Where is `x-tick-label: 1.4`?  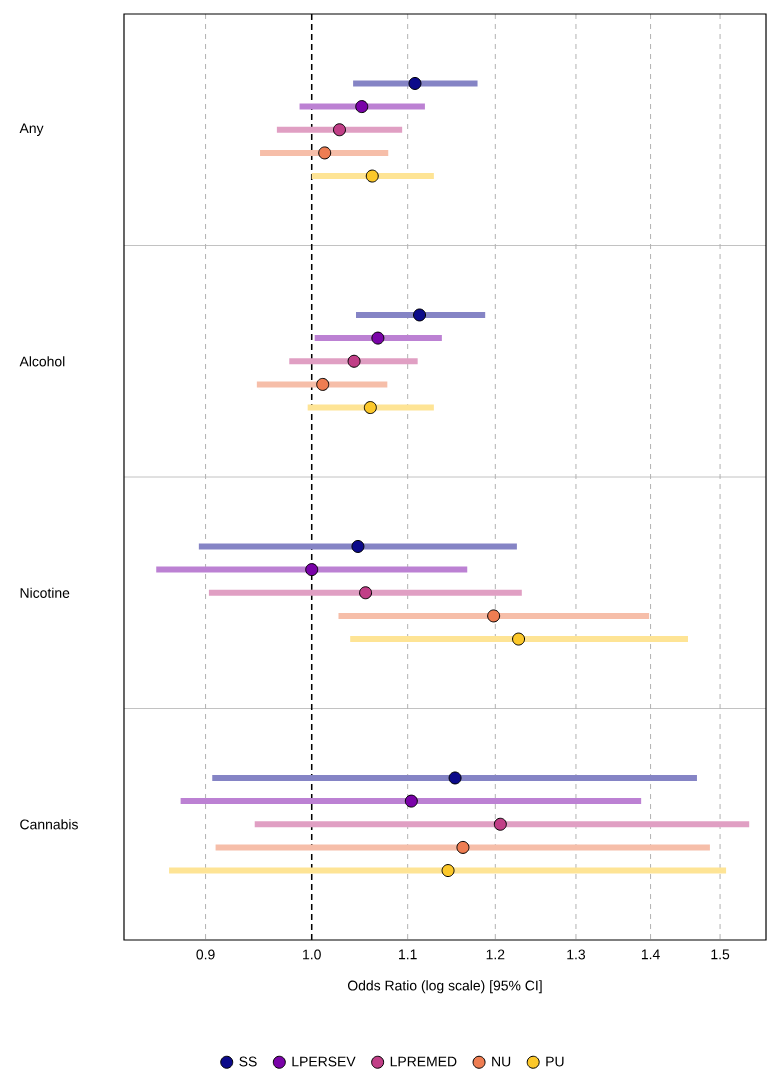
x-tick-label: 1.4 is located at coordinates (650, 954).